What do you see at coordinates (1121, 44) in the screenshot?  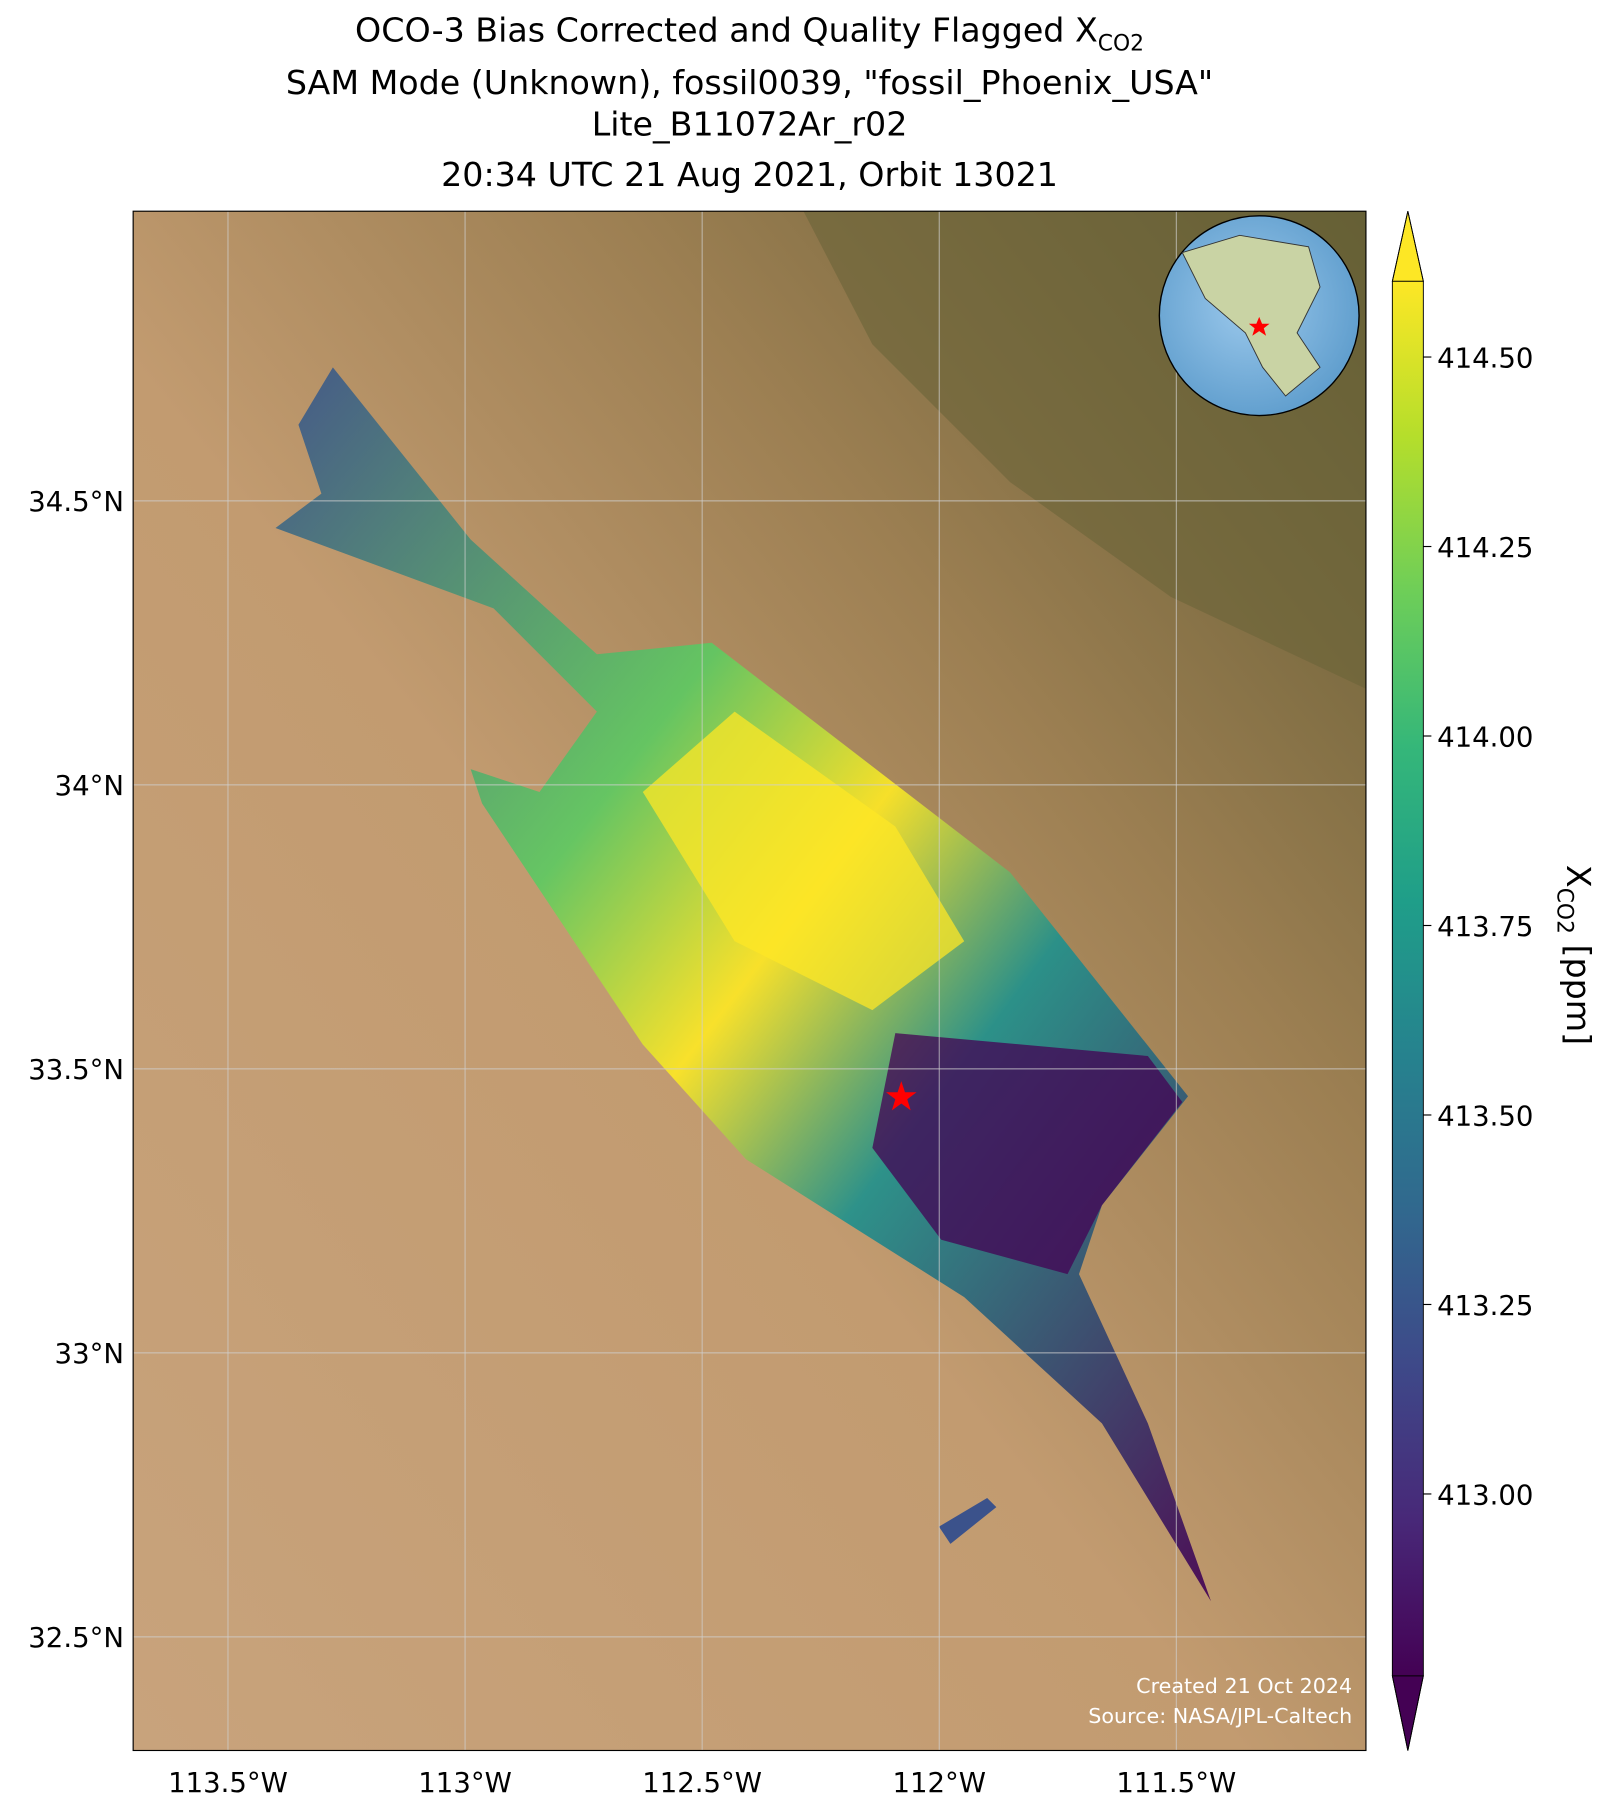 I see `title-subscript: CO2` at bounding box center [1121, 44].